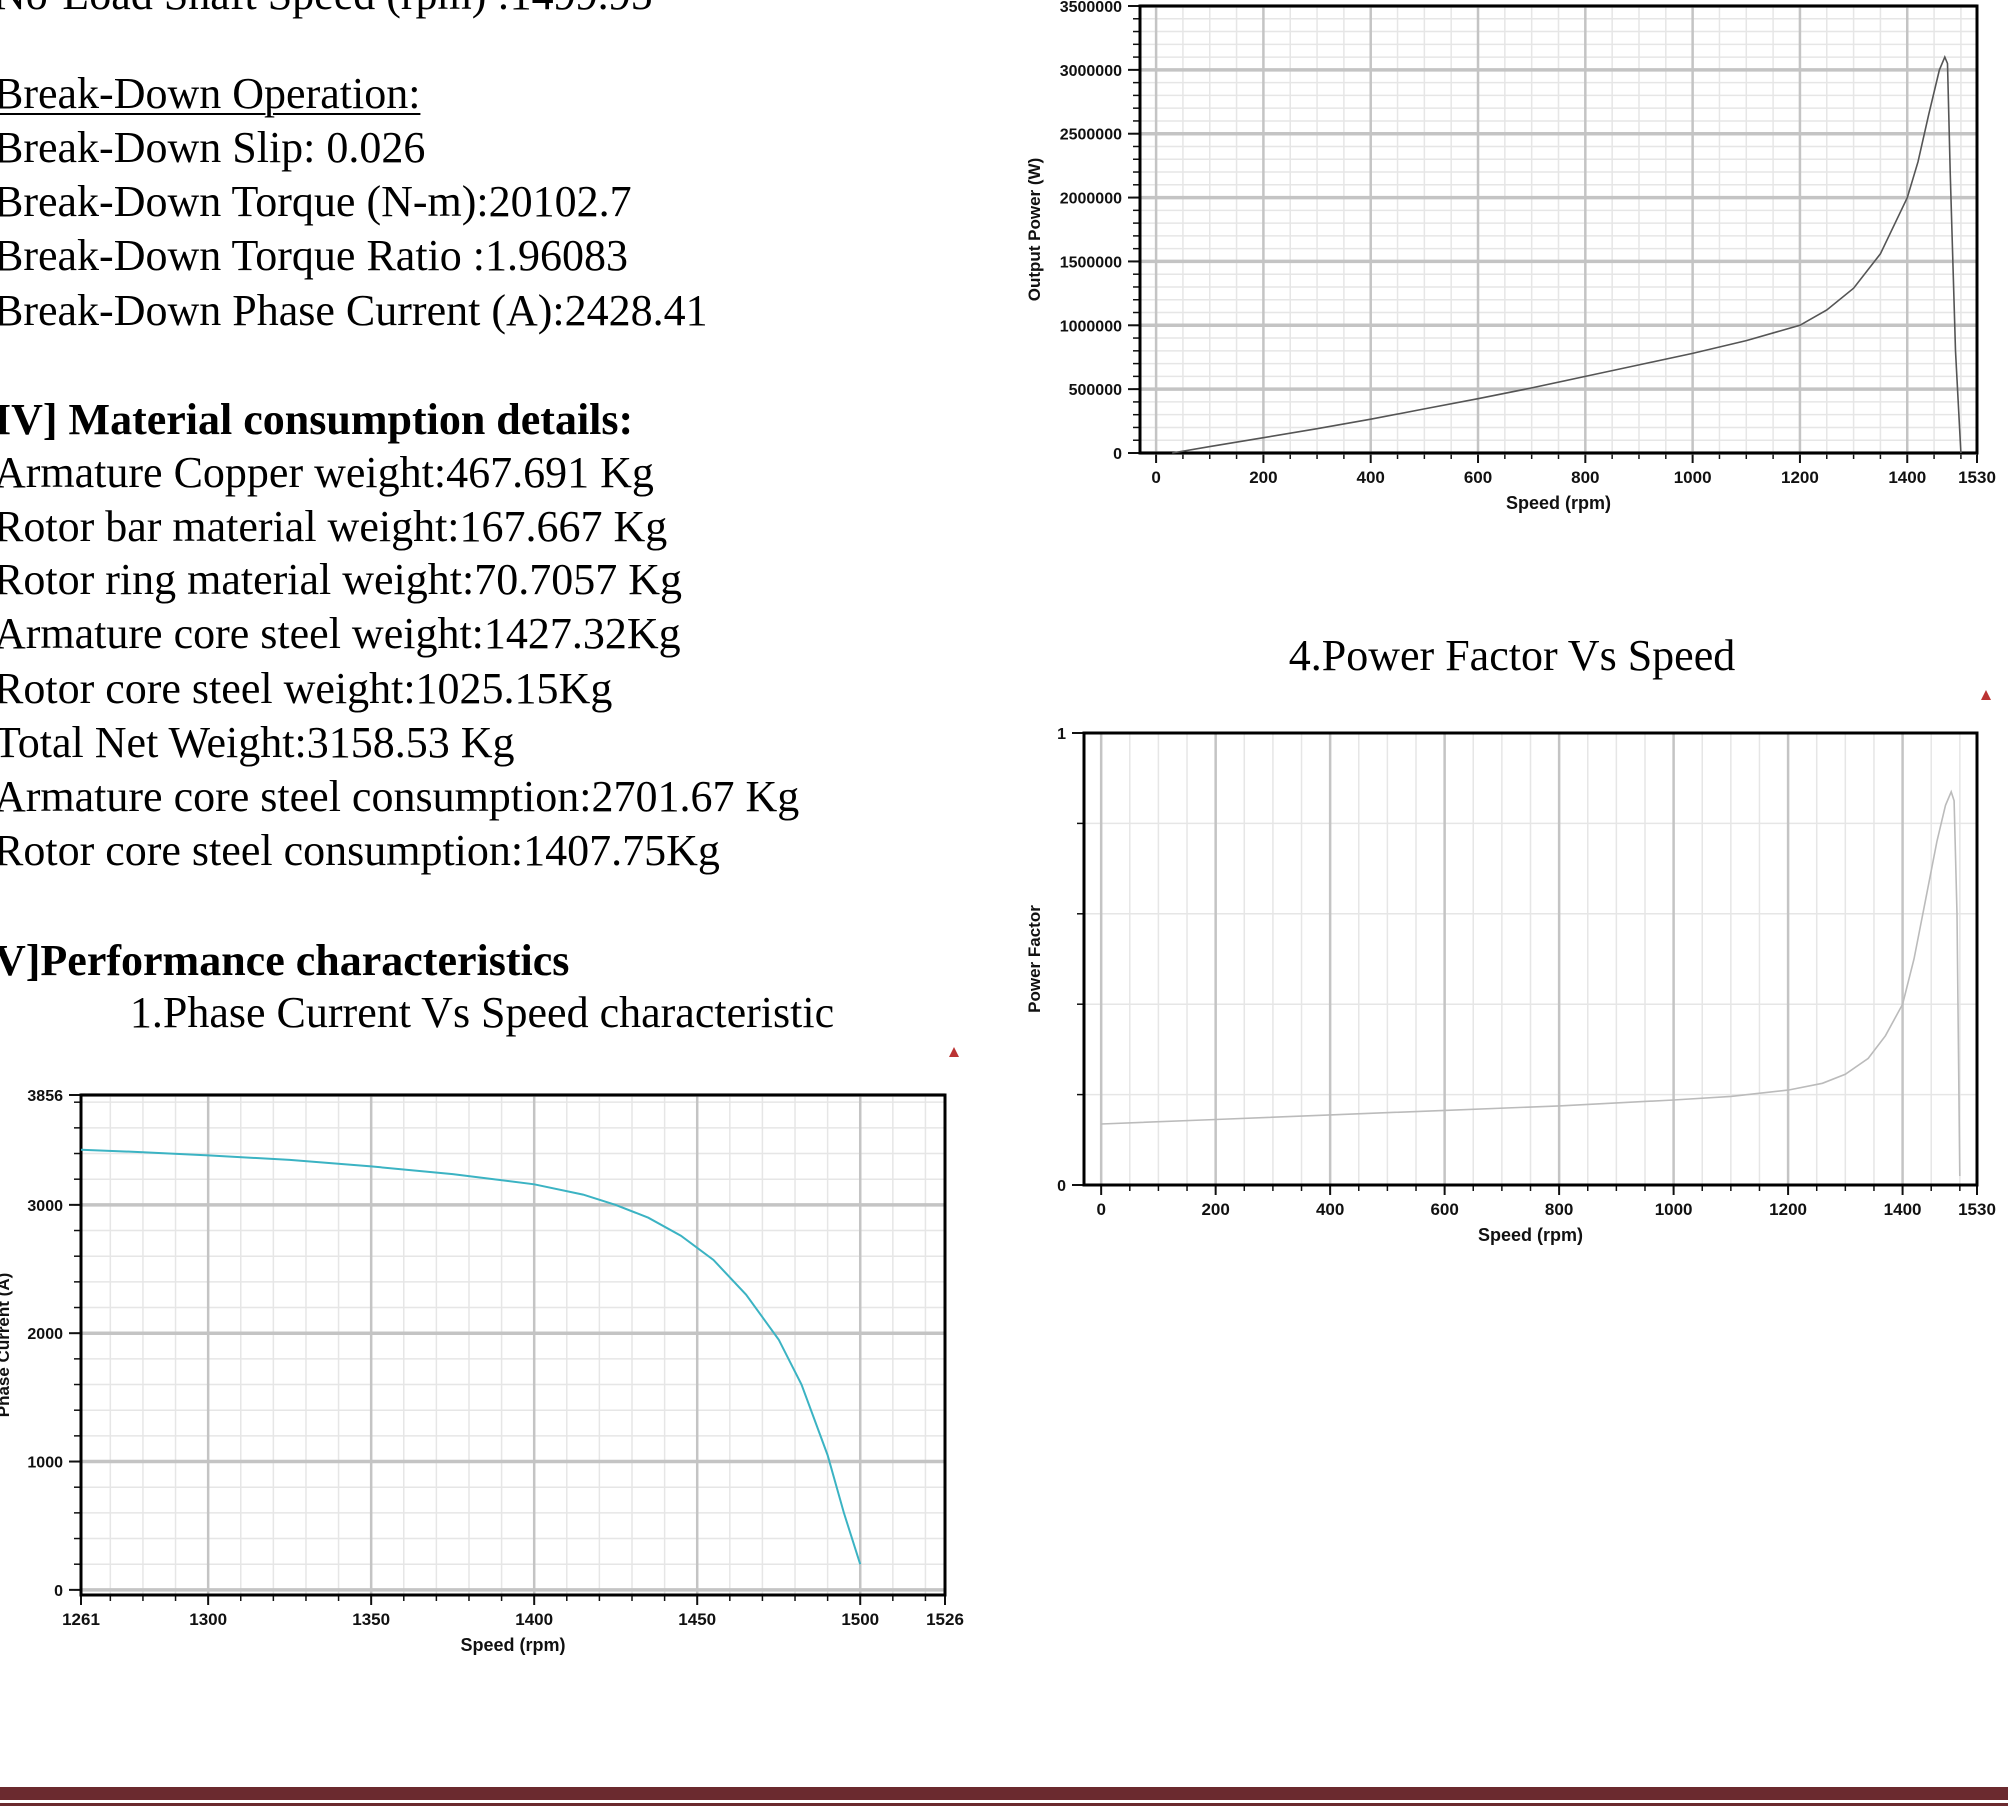 This screenshot has height=1814, width=2008. I want to click on footer-line, so click(1004, 1804).